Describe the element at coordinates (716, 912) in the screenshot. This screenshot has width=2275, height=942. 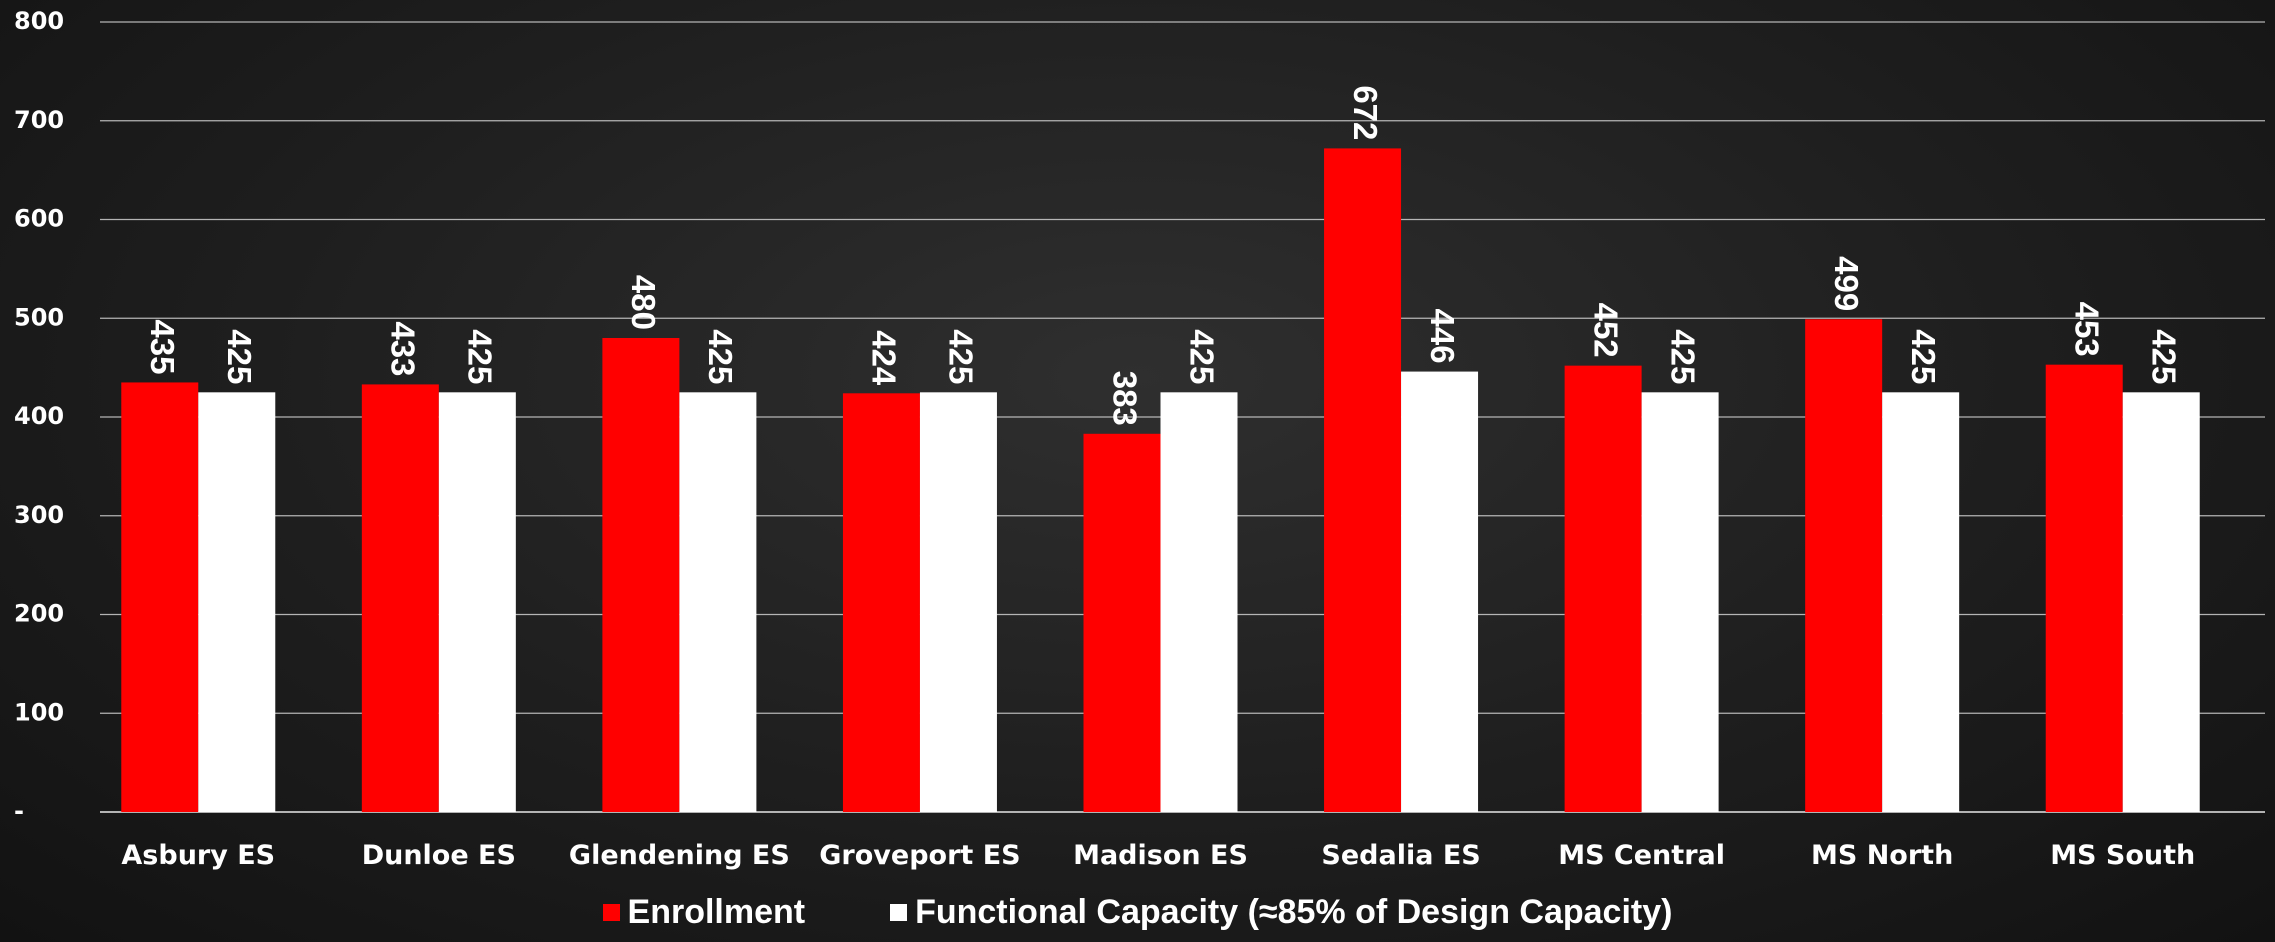
I see `legend-label-enrollment: Enrollment` at that location.